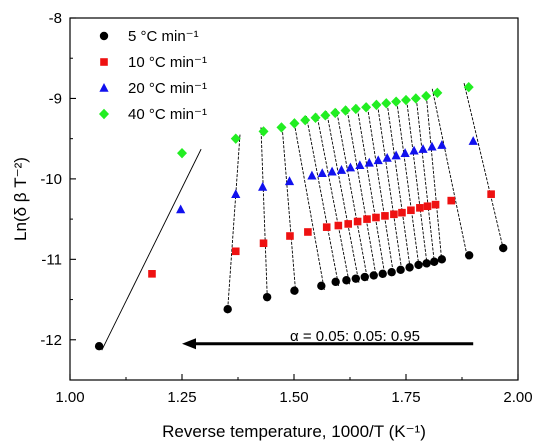  Describe the element at coordinates (69, 397) in the screenshot. I see `x-tick-label: 1.00` at that location.